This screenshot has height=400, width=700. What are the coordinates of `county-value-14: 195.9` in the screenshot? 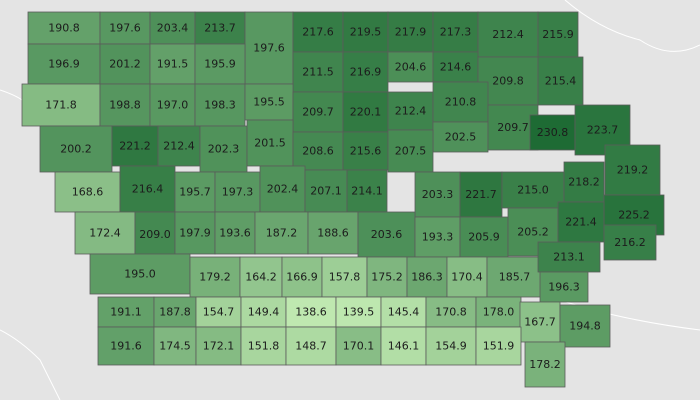 It's located at (220, 64).